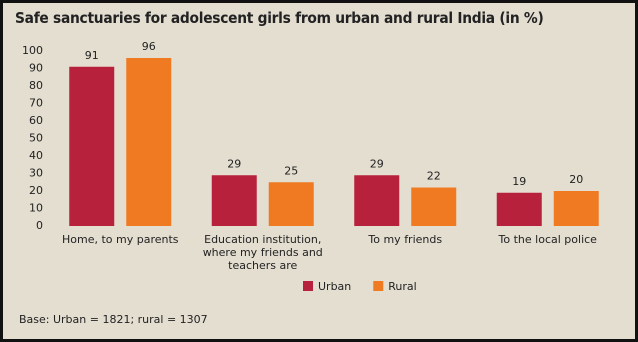 The width and height of the screenshot is (638, 342). I want to click on y-tick-label: 20, so click(36, 190).